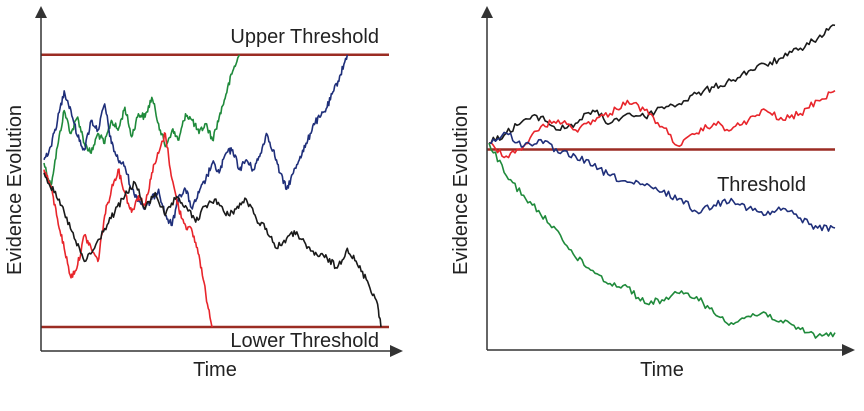 The image size is (864, 411). I want to click on left-y-axis-title: Evidence Evolution, so click(15, 190).